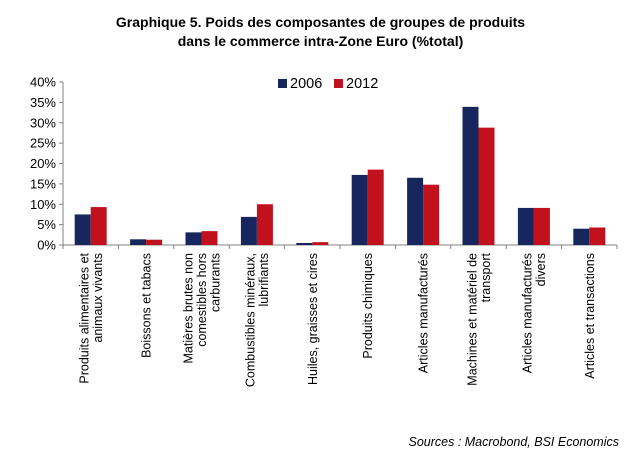 This screenshot has height=463, width=641. What do you see at coordinates (43, 82) in the screenshot?
I see `y-tick-label: 40%` at bounding box center [43, 82].